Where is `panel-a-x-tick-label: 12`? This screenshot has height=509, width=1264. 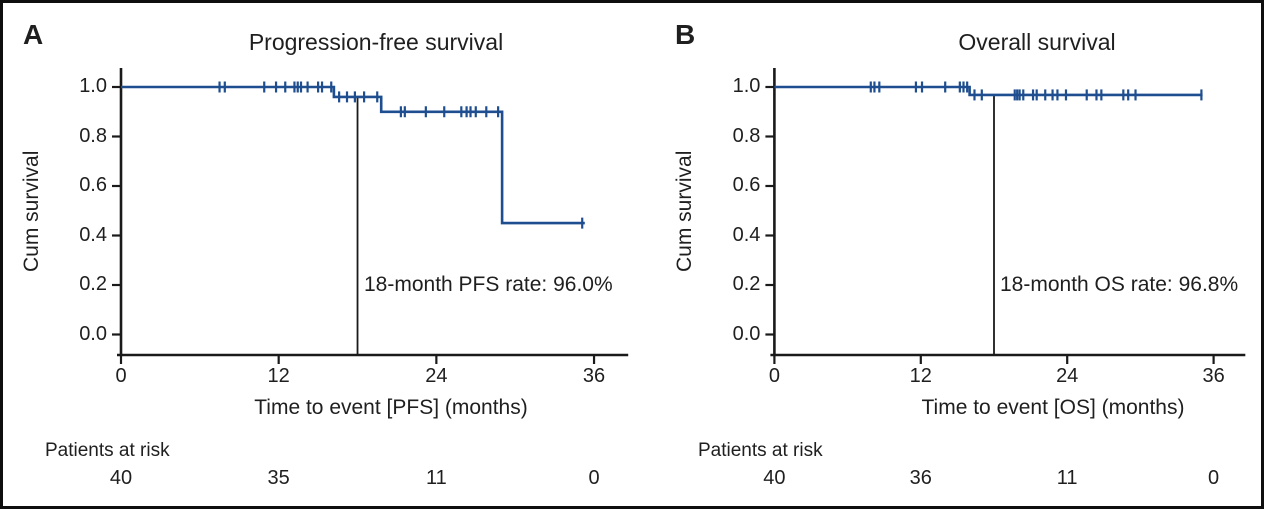 panel-a-x-tick-label: 12 is located at coordinates (278, 376).